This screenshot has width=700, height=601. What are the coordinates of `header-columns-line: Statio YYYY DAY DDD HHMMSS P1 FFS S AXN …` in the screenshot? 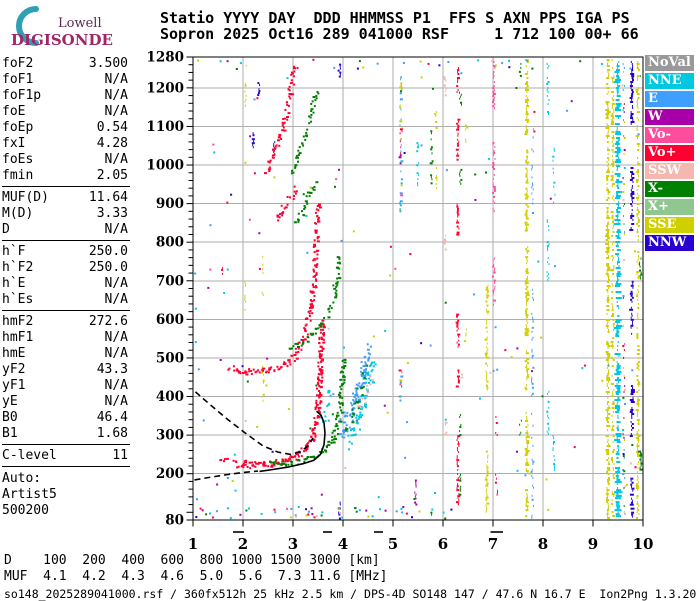 It's located at (395, 18).